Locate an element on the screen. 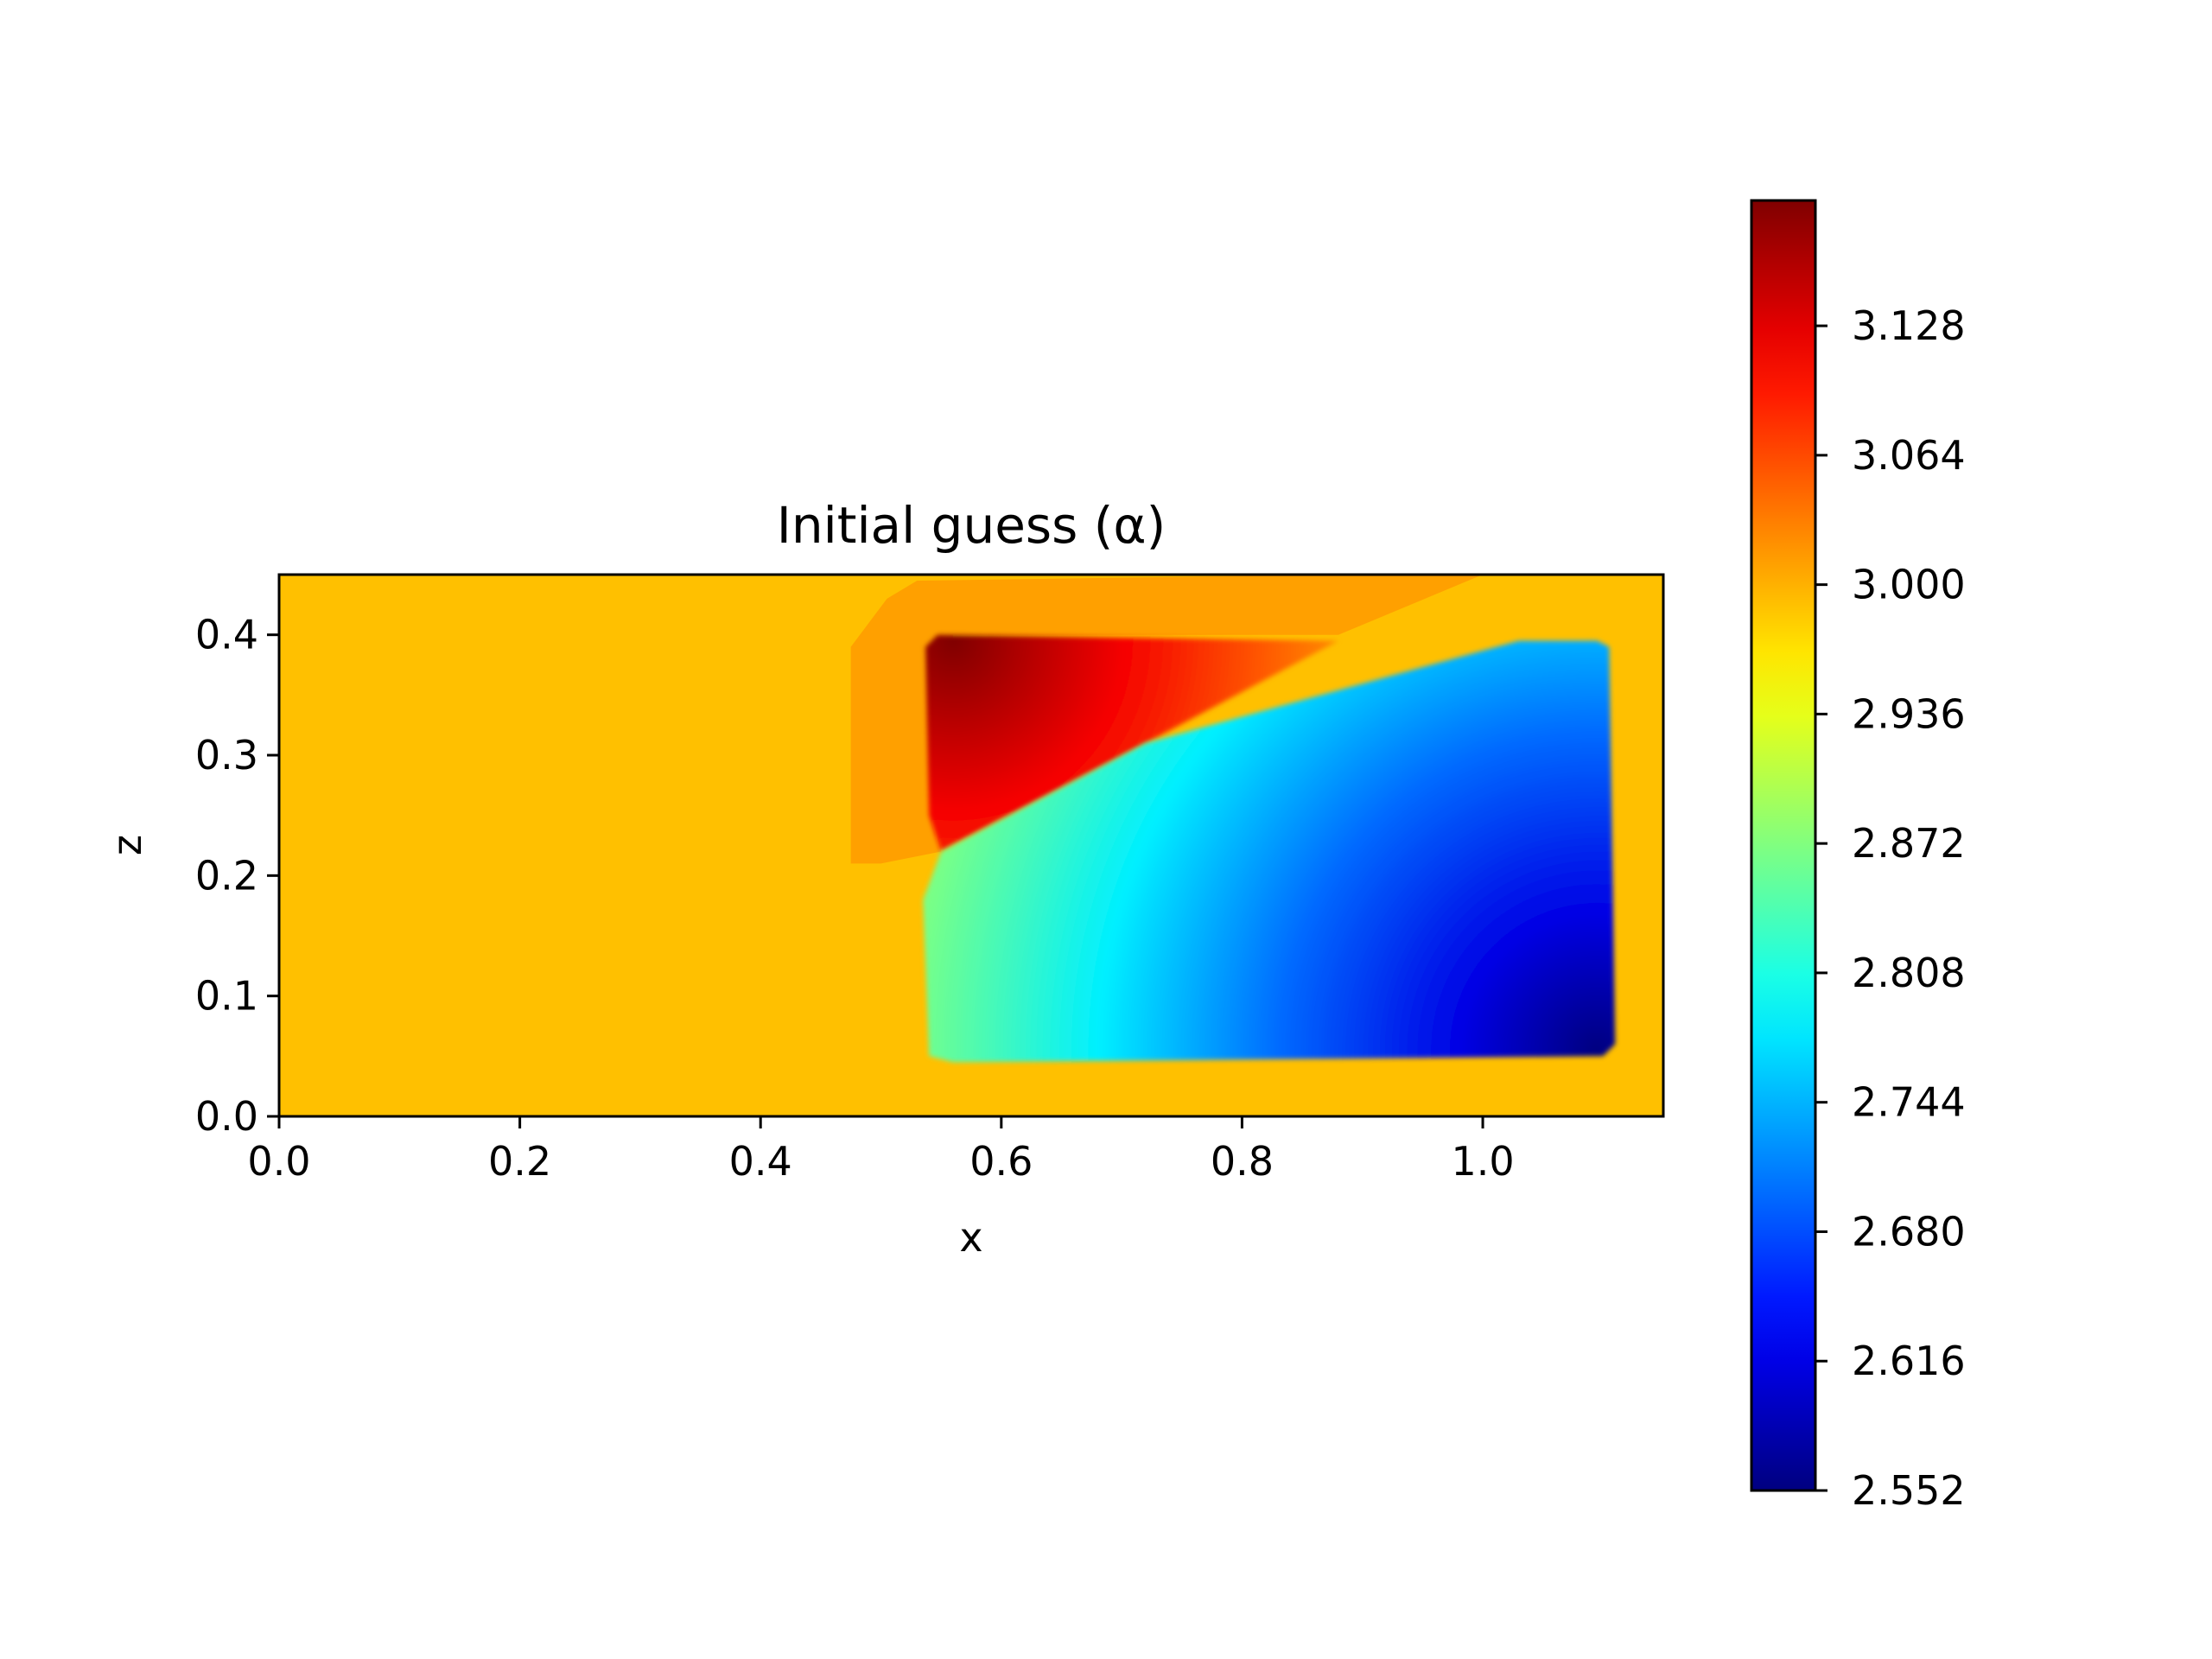 The image size is (2212, 1659). heatmap-region-low-anomaly is located at coordinates (1269, 851).